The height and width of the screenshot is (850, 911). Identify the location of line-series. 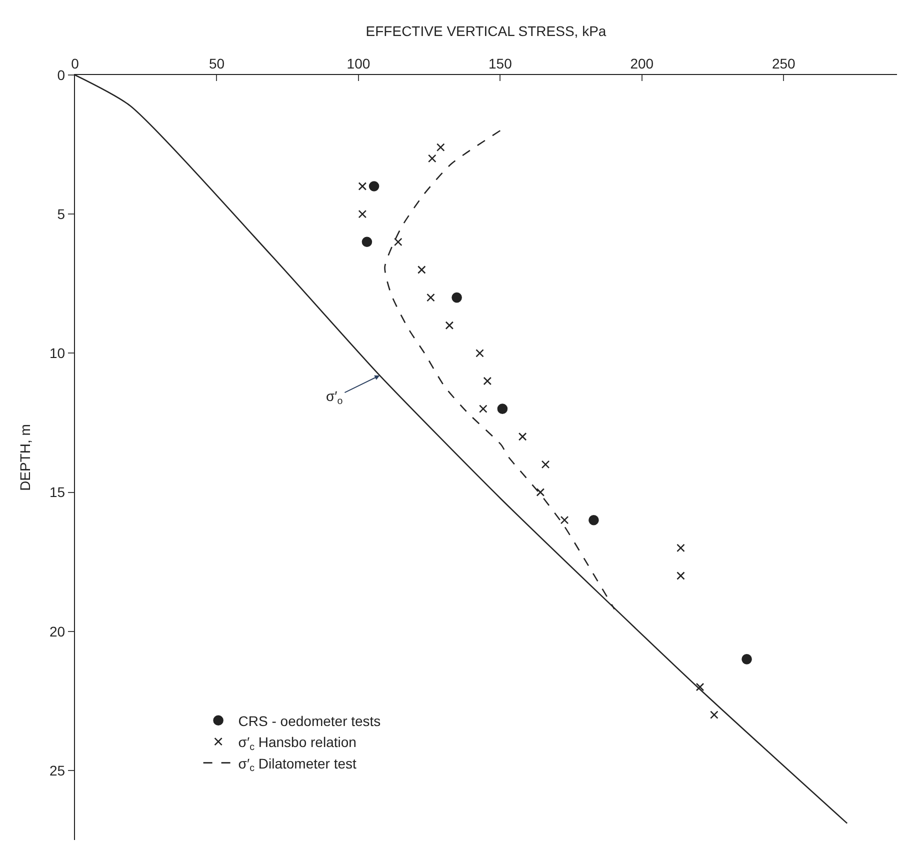
(500, 370).